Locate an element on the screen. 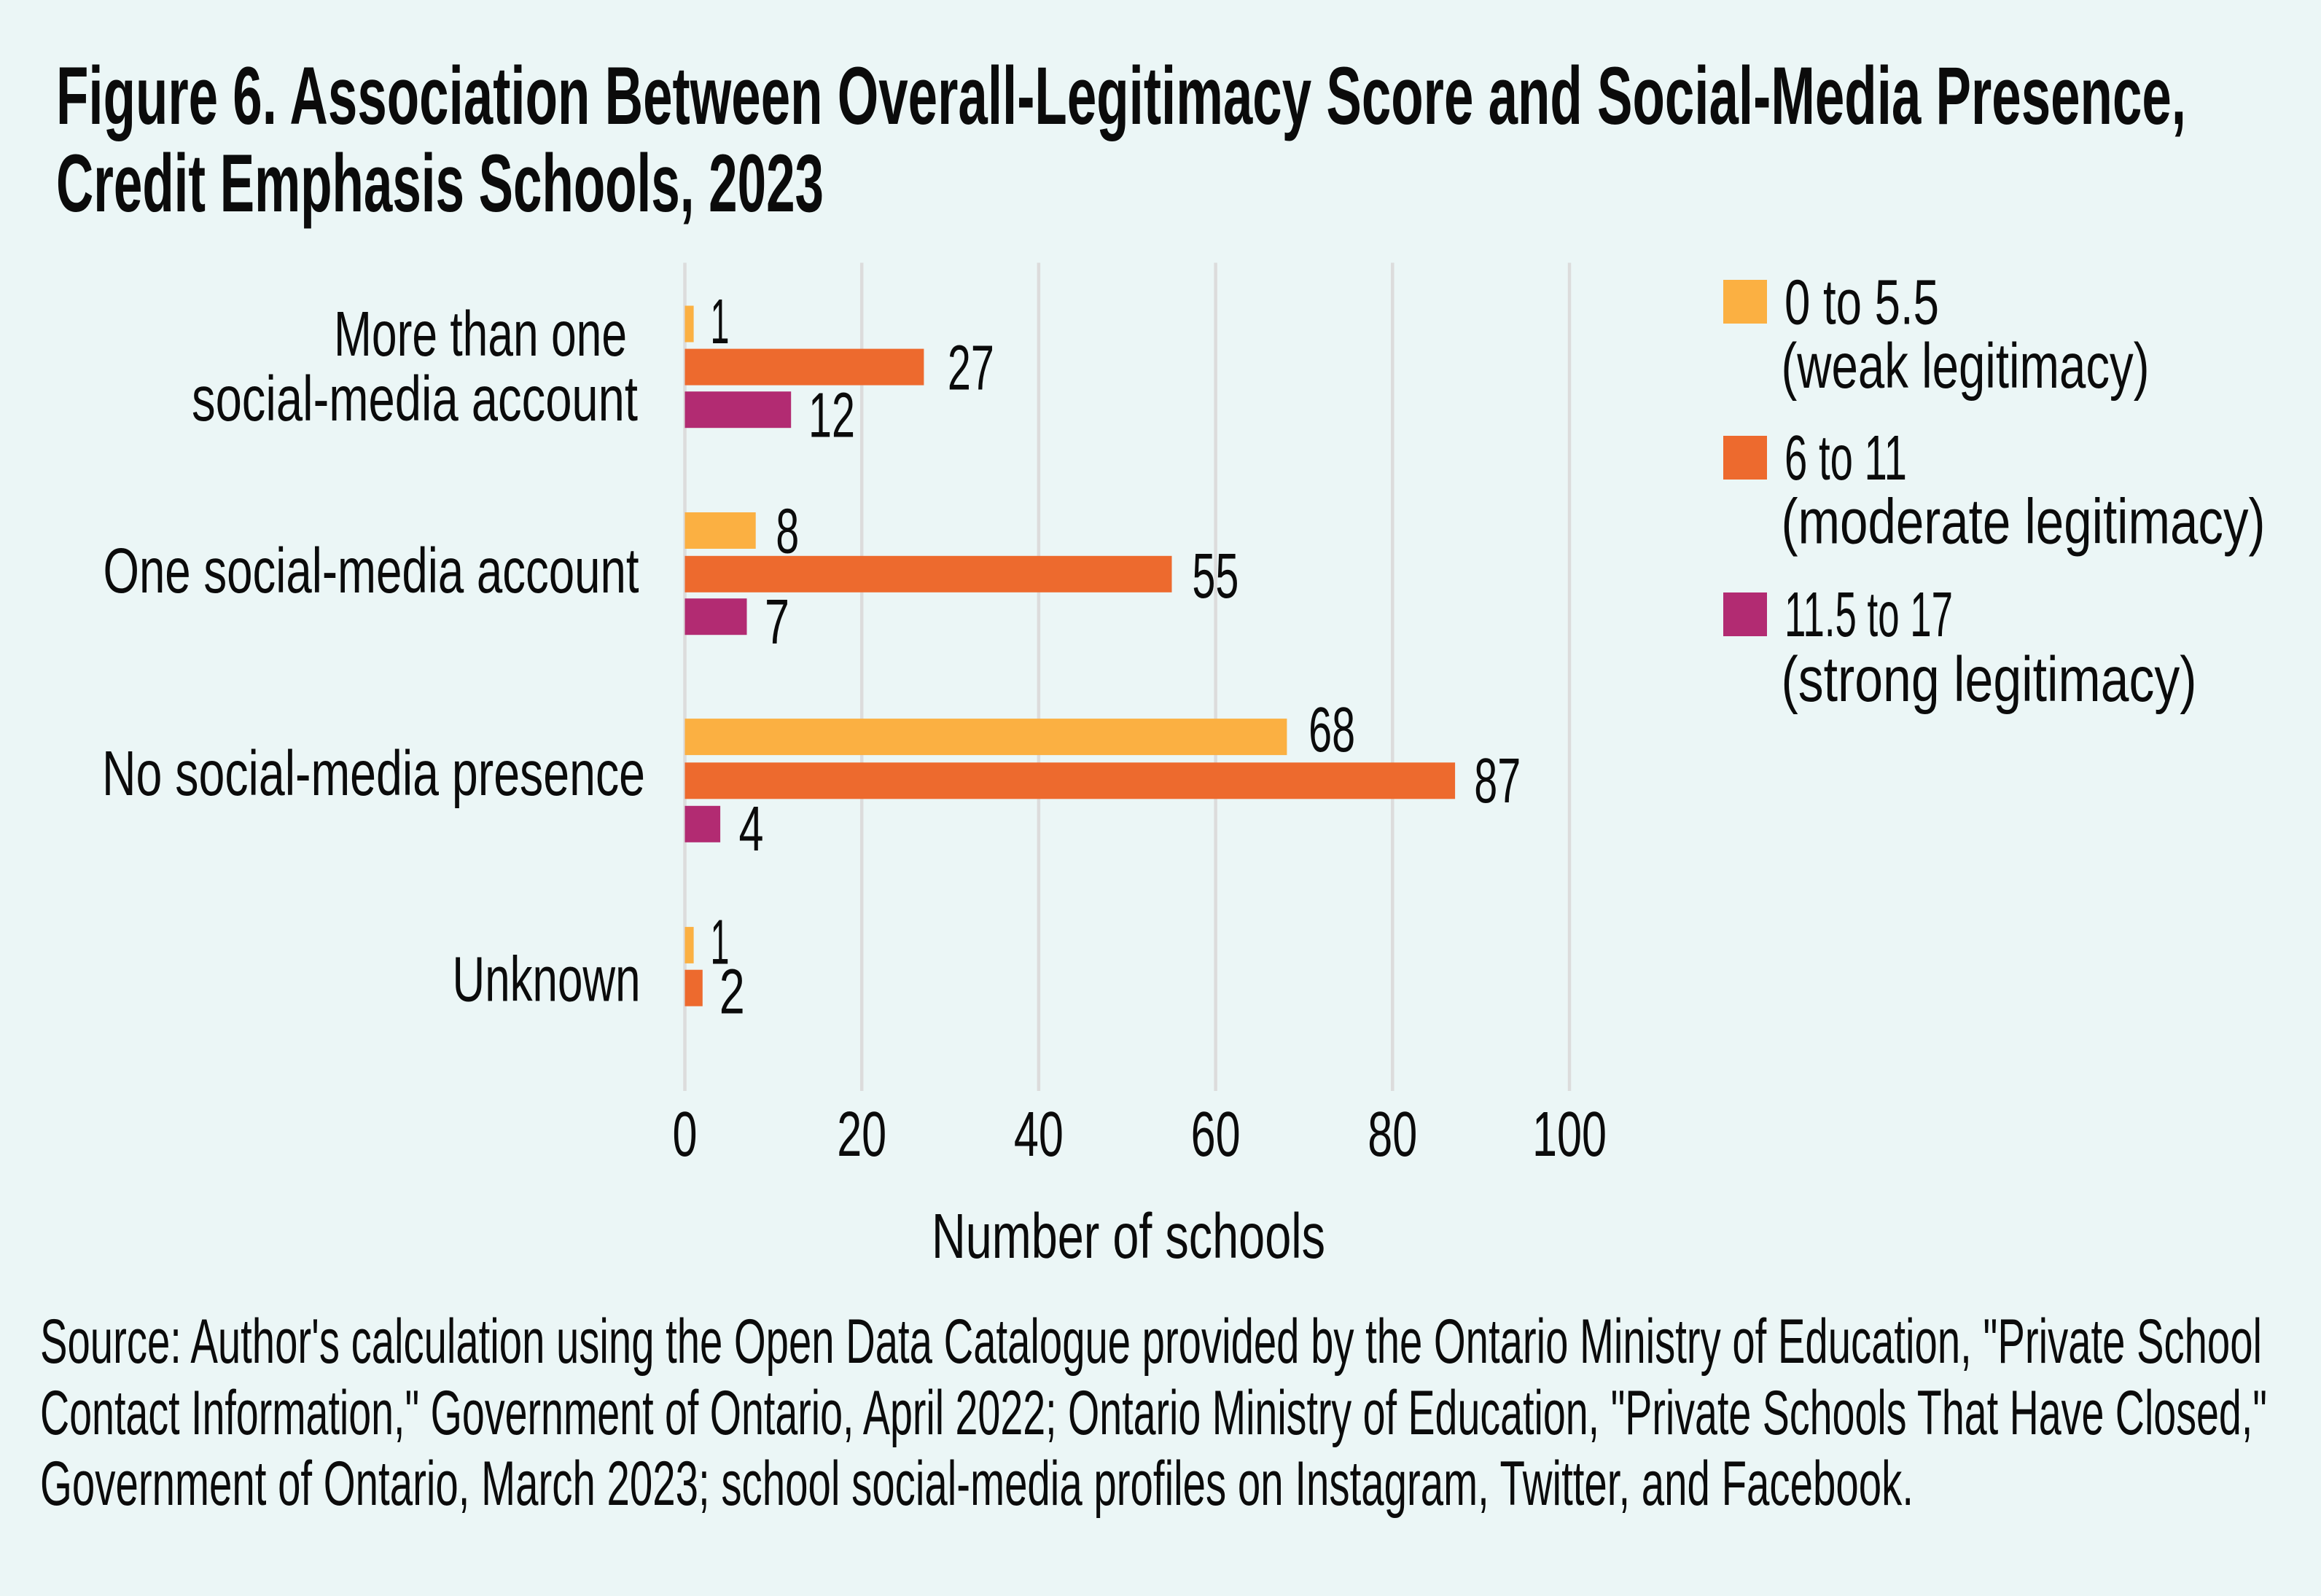 The height and width of the screenshot is (1596, 2321). svg-text: 68 is located at coordinates (1331, 730).